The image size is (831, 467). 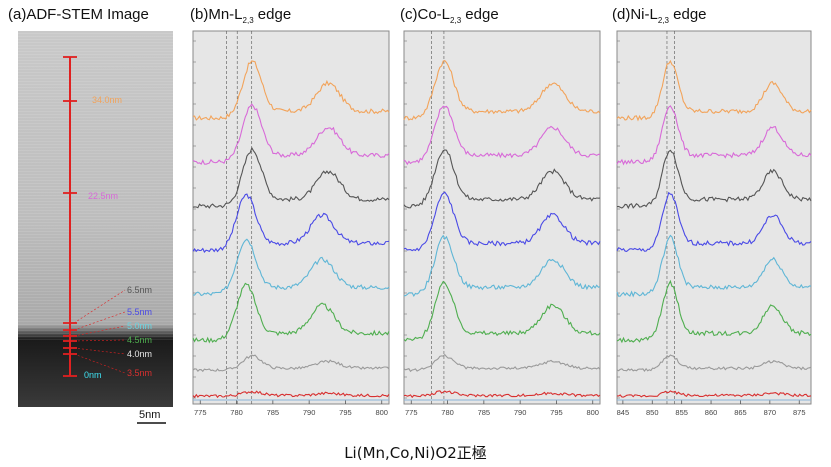 I want to click on stem-depth-label: 4.0nm, so click(x=139, y=354).